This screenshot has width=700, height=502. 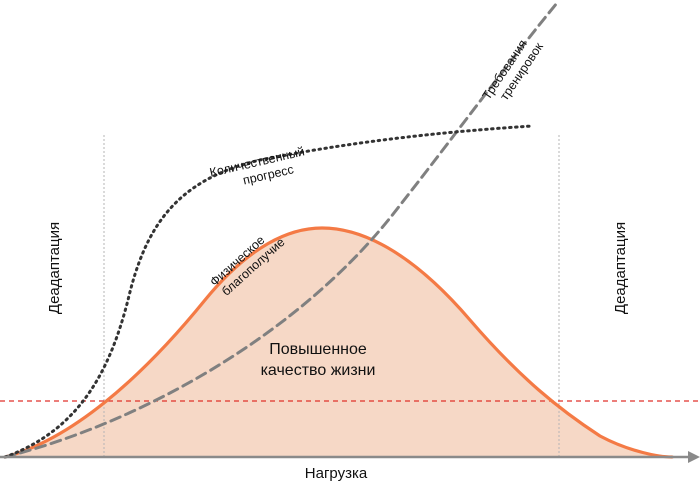 I want to click on quality-label-line2: качество жизни, so click(x=318, y=370).